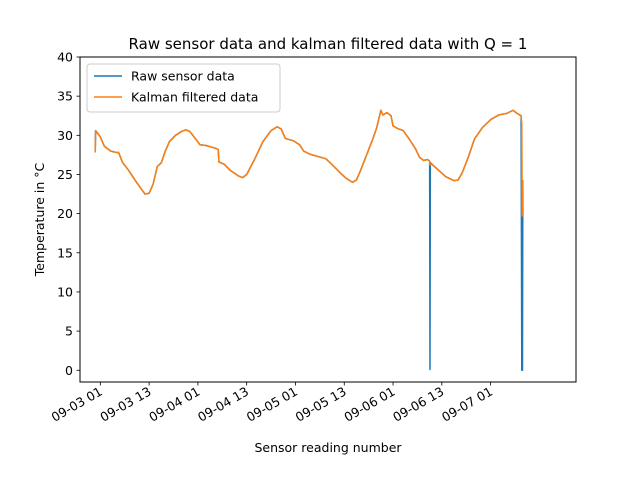 Image resolution: width=640 pixels, height=478 pixels. What do you see at coordinates (65, 291) in the screenshot?
I see `y-tick-label: 10` at bounding box center [65, 291].